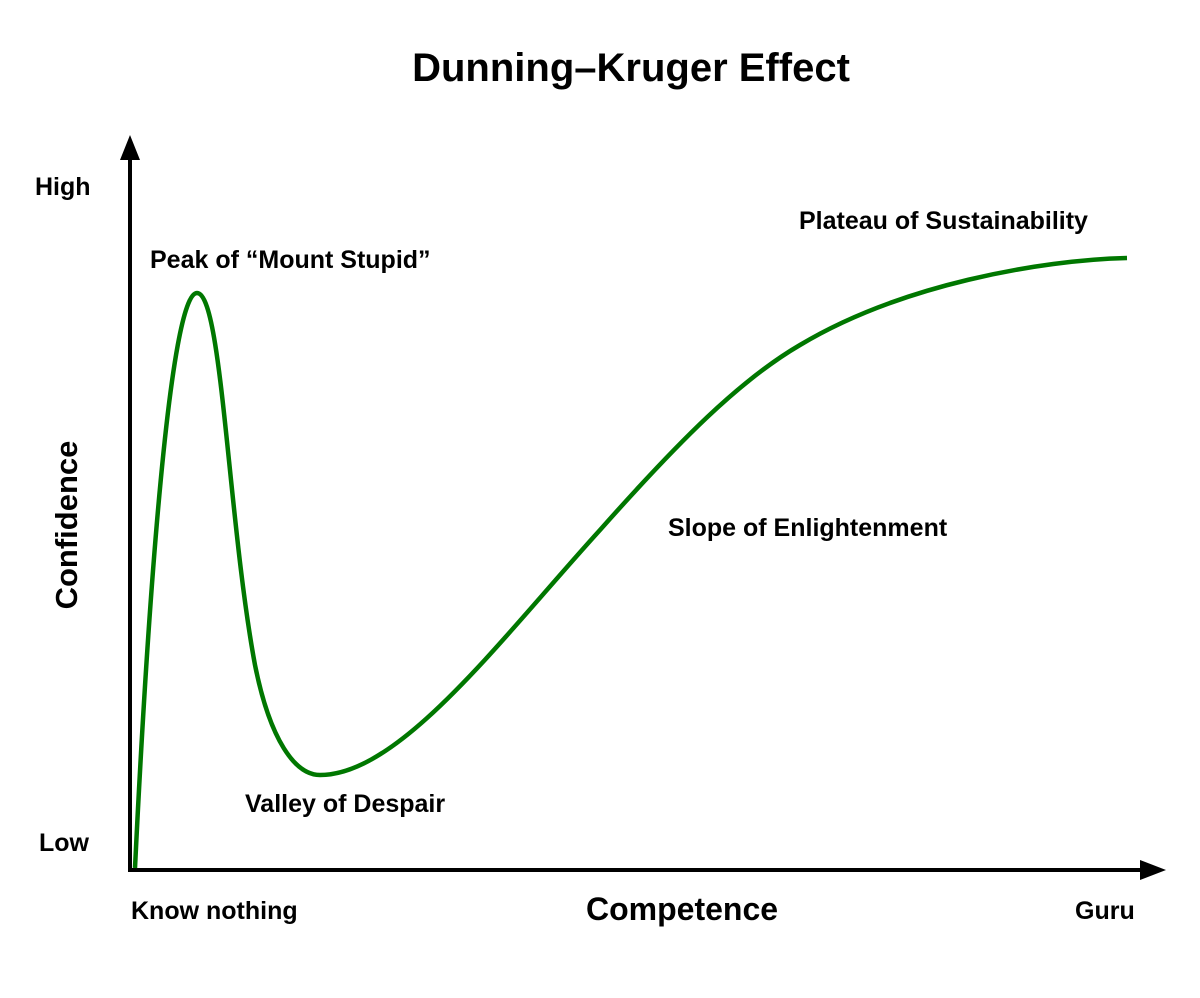  Describe the element at coordinates (631, 68) in the screenshot. I see `chart-title: Dunning–Kruger Effect` at that location.